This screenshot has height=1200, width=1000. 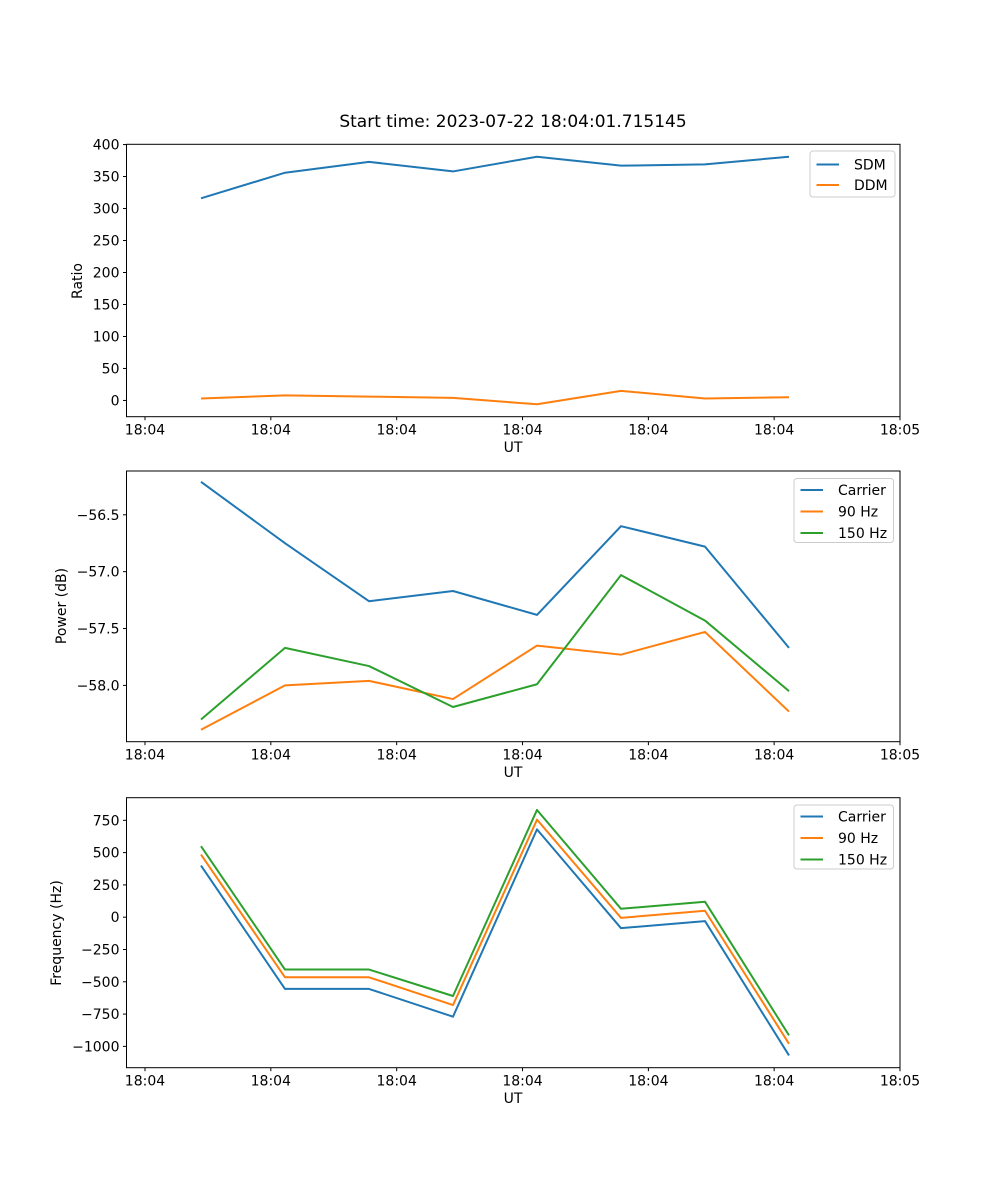 What do you see at coordinates (513, 1099) in the screenshot?
I see `x-axis-label-ut-bottom: UT` at bounding box center [513, 1099].